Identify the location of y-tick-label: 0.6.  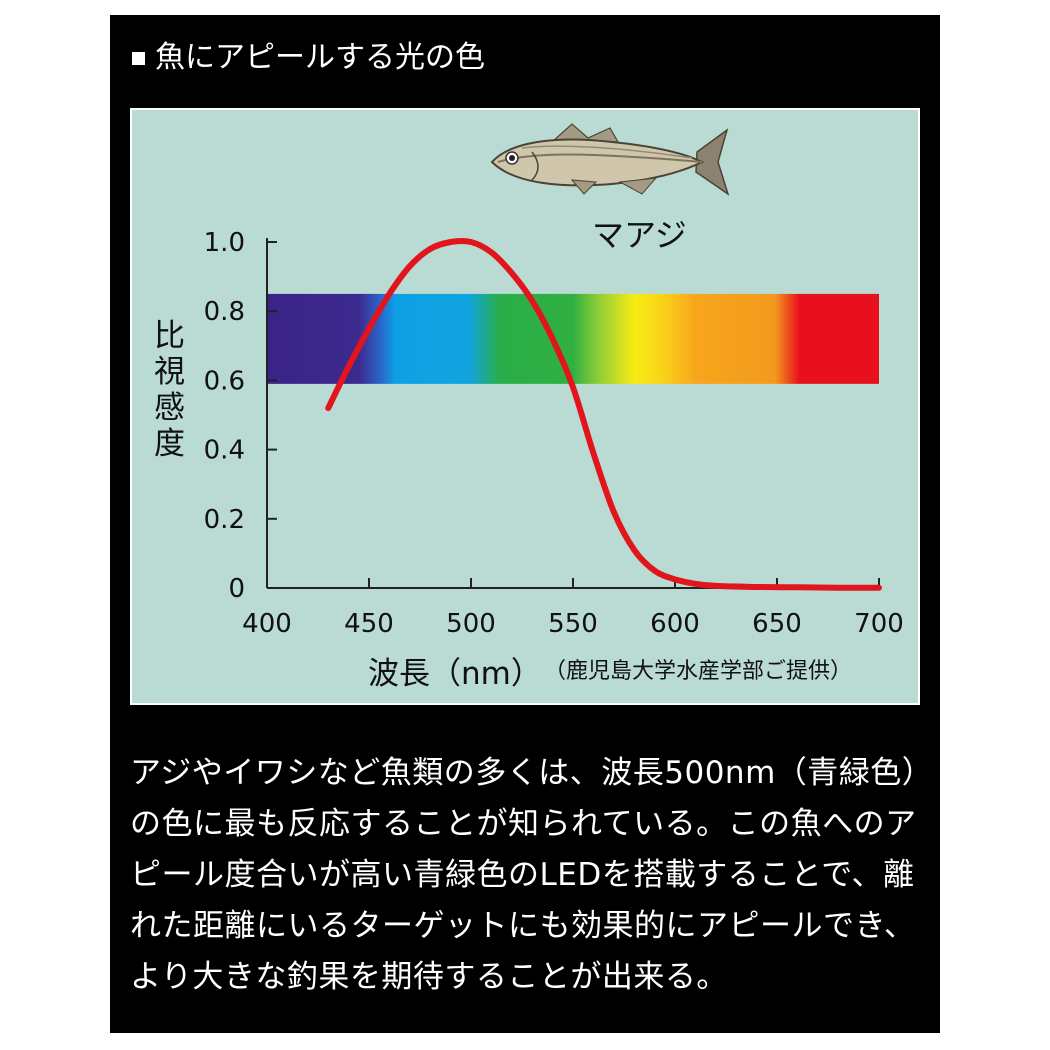
(224, 381).